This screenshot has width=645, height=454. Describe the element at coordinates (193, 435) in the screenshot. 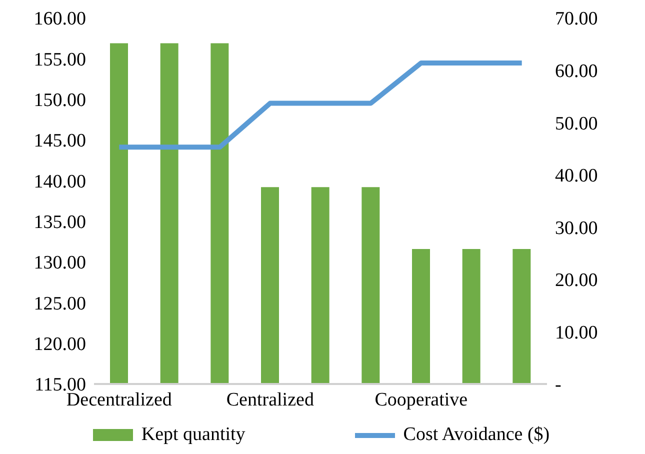

I see `legend-label: Kept quantity` at that location.